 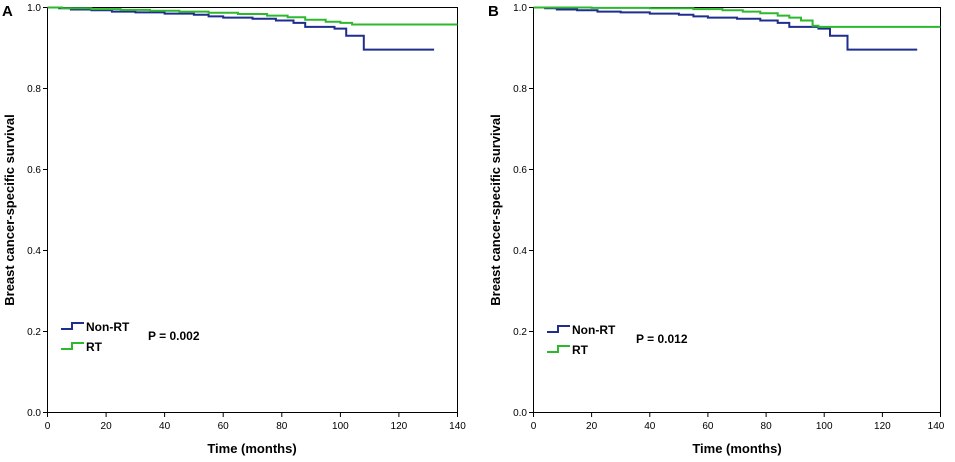 I want to click on panel-b-curves, so click(x=737, y=28).